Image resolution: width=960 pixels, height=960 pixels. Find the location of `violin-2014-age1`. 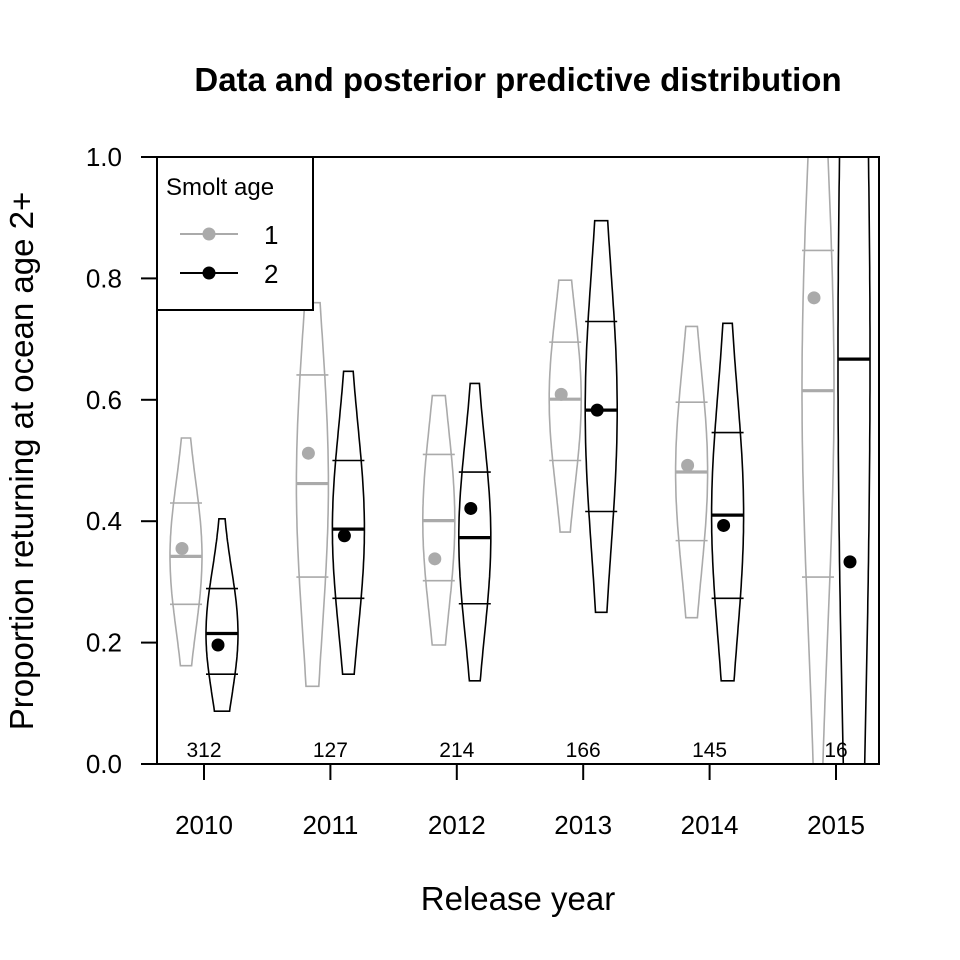

violin-2014-age1 is located at coordinates (691, 472).